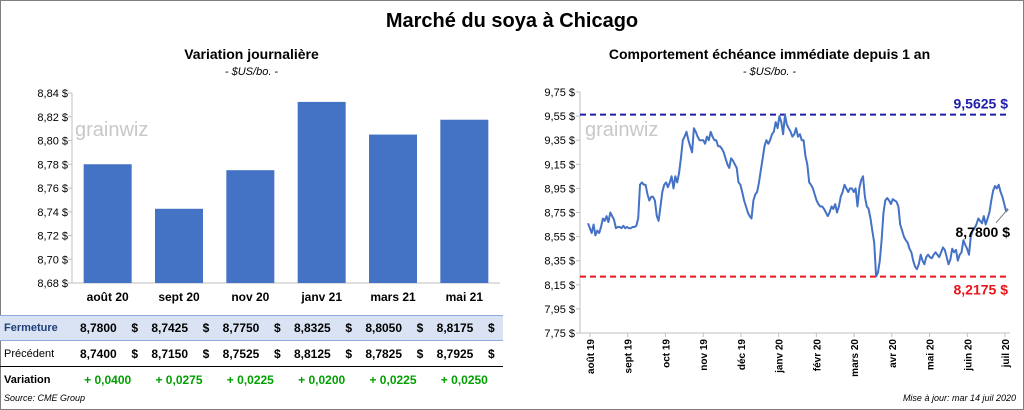  Describe the element at coordinates (512, 21) in the screenshot. I see `page-title: Marché du soya à Chicago` at that location.